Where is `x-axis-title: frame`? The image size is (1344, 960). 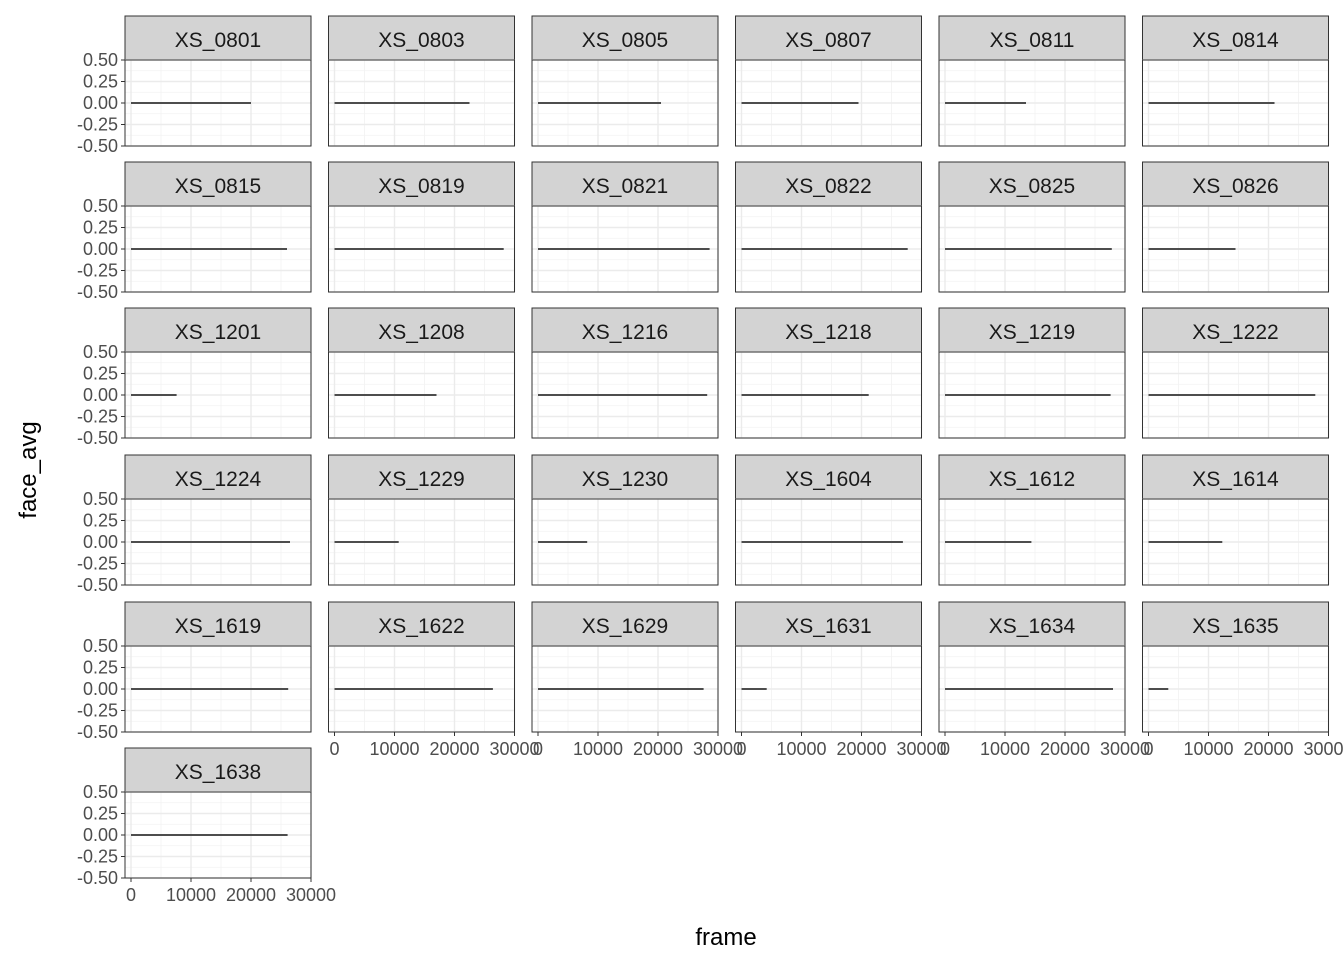 x-axis-title: frame is located at coordinates (725, 937).